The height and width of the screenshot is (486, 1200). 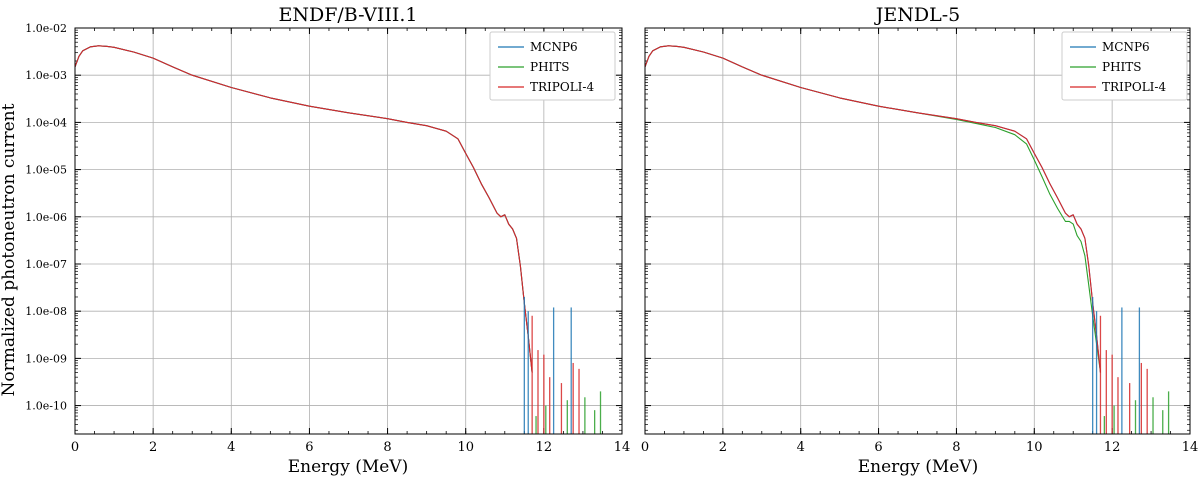 I want to click on y-tick-label: 1.0e-08, so click(x=46, y=311).